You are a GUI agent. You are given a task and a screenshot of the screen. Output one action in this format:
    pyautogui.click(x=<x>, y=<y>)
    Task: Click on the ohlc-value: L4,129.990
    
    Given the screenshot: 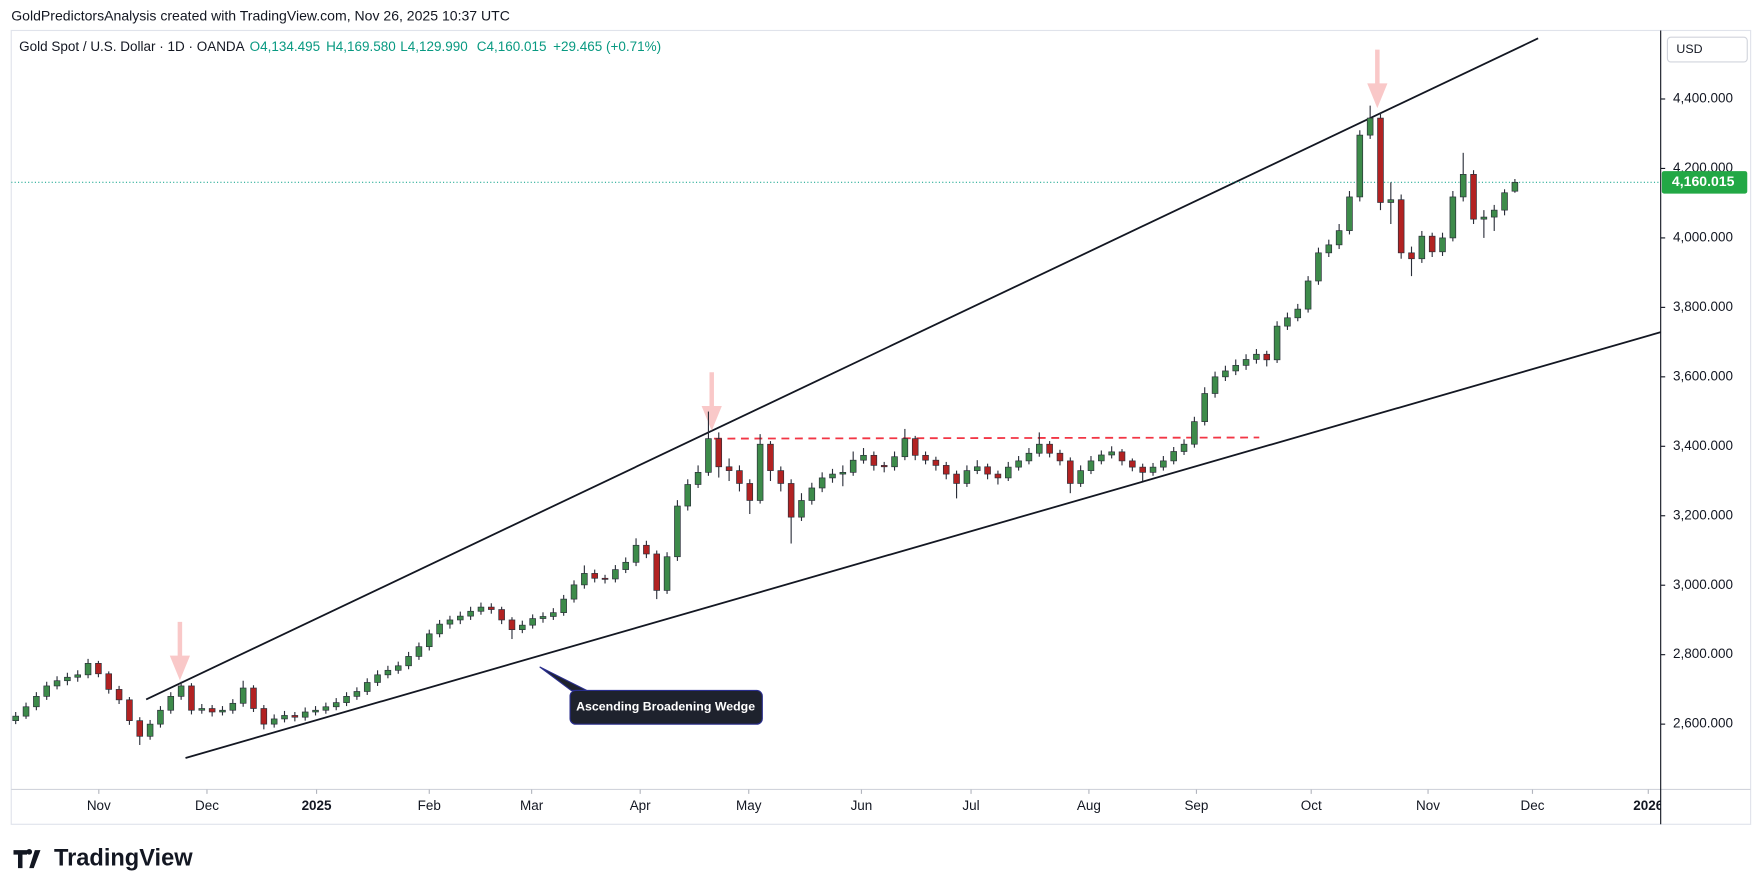 What is the action you would take?
    pyautogui.click(x=434, y=46)
    